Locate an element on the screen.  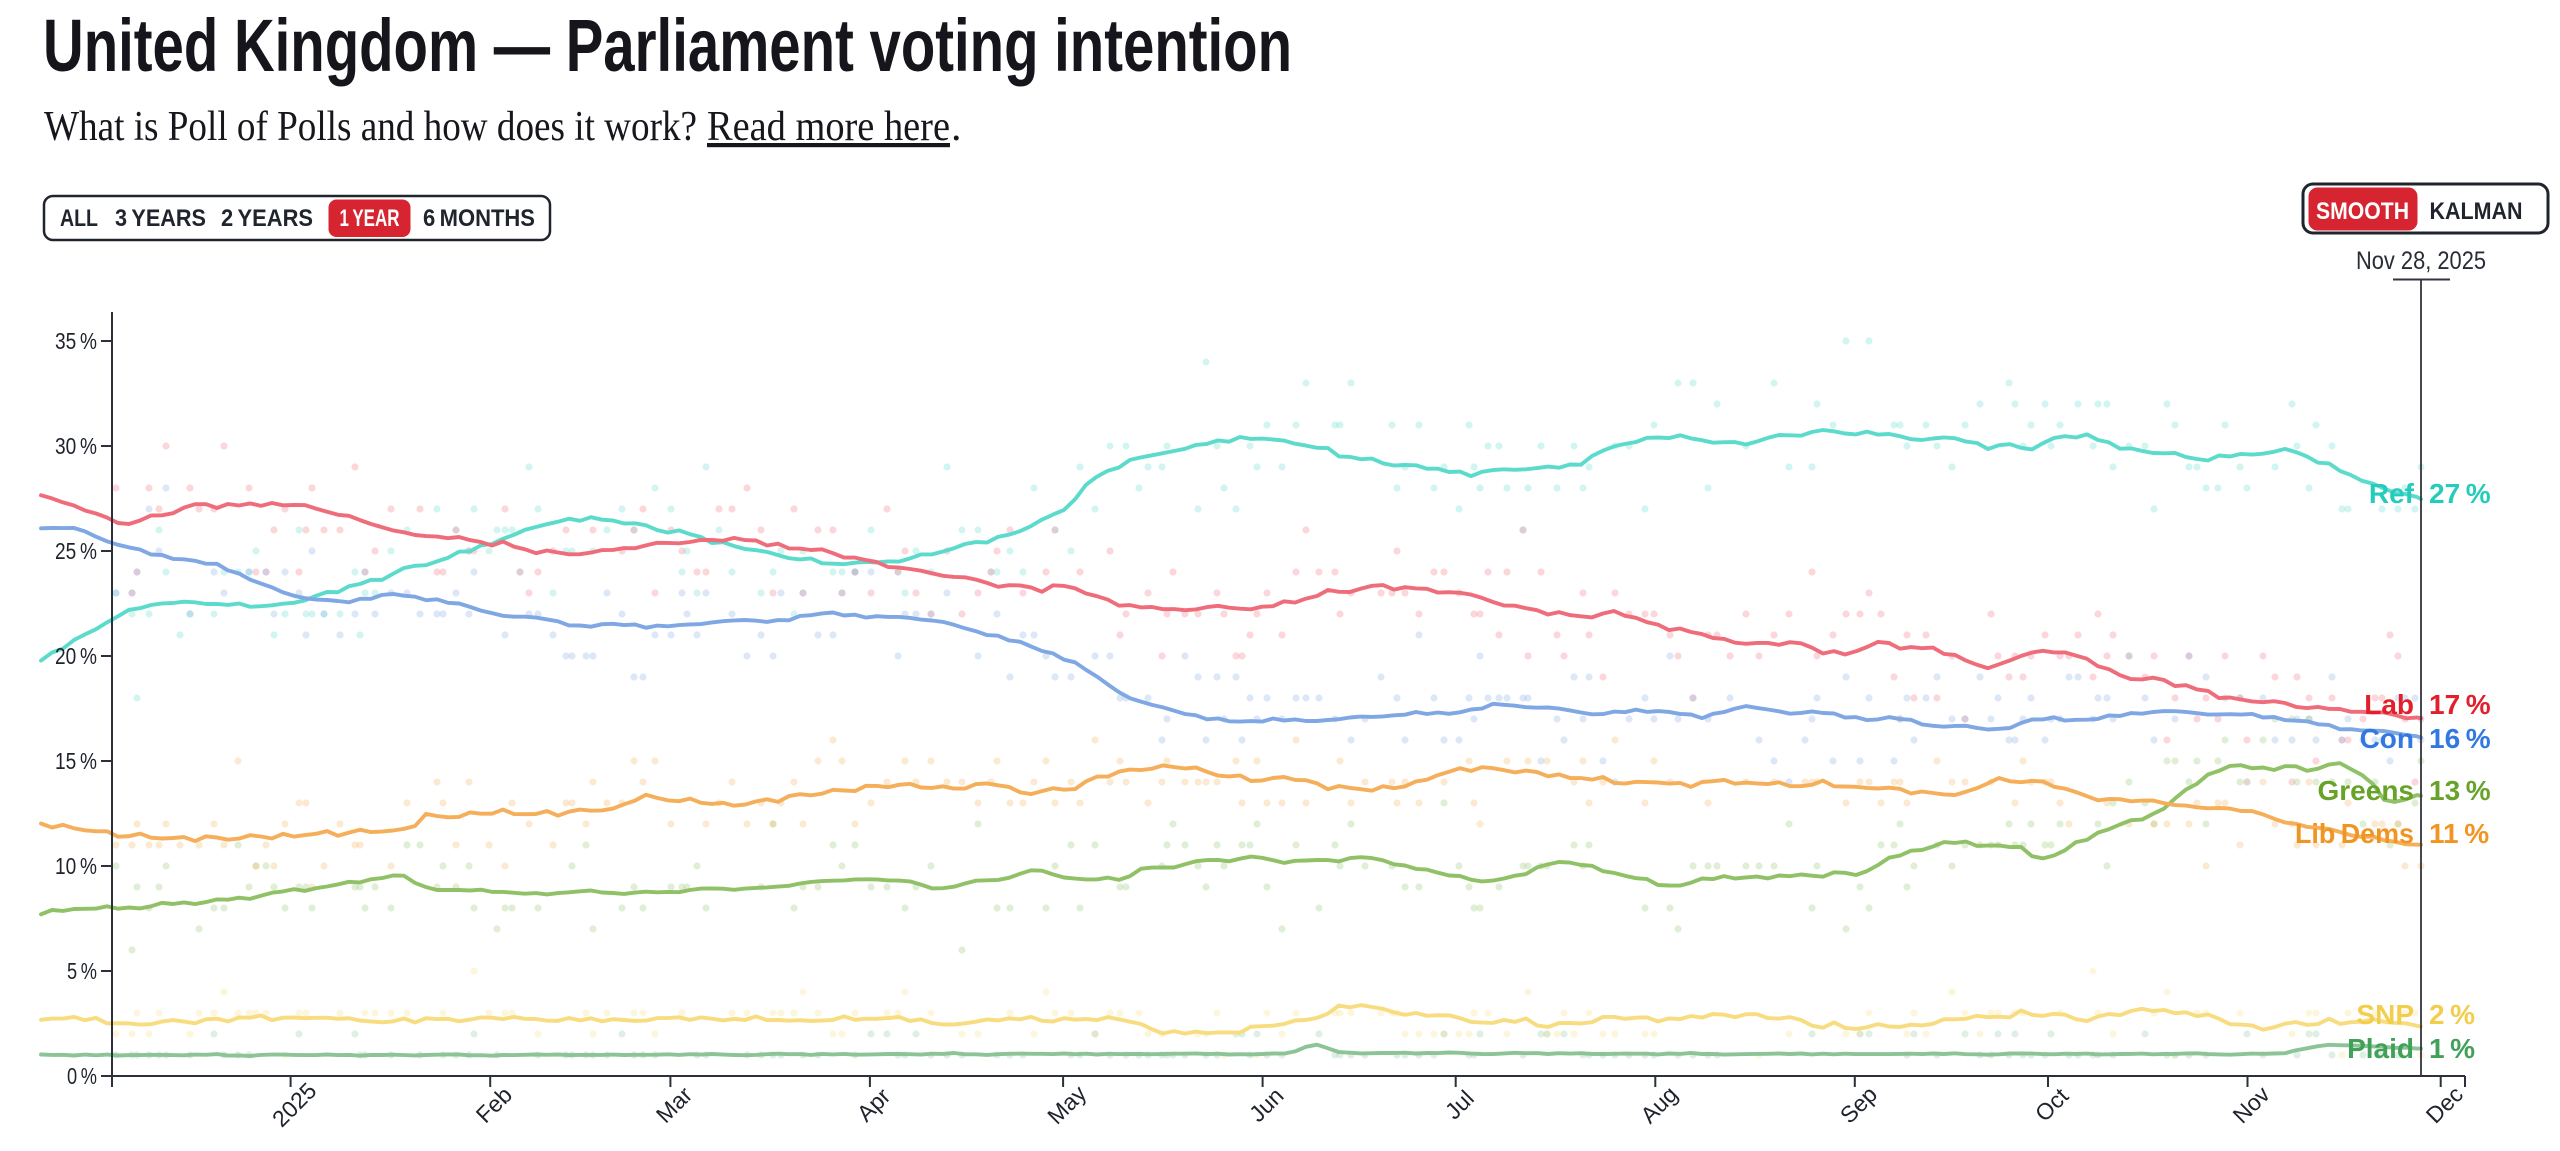
svg-text: 30 % is located at coordinates (76, 446).